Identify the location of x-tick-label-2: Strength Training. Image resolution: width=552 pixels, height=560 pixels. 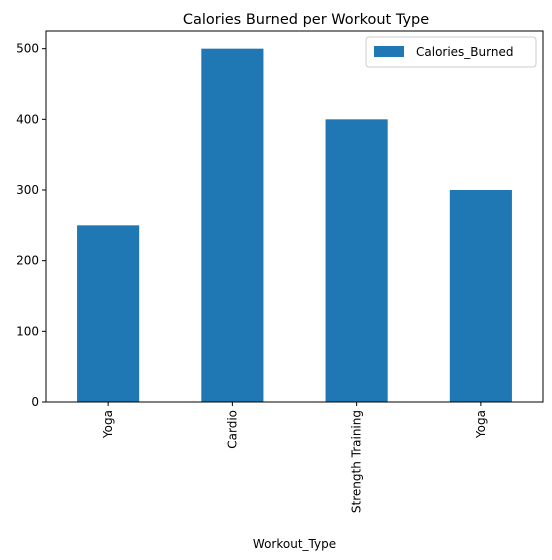
(357, 461).